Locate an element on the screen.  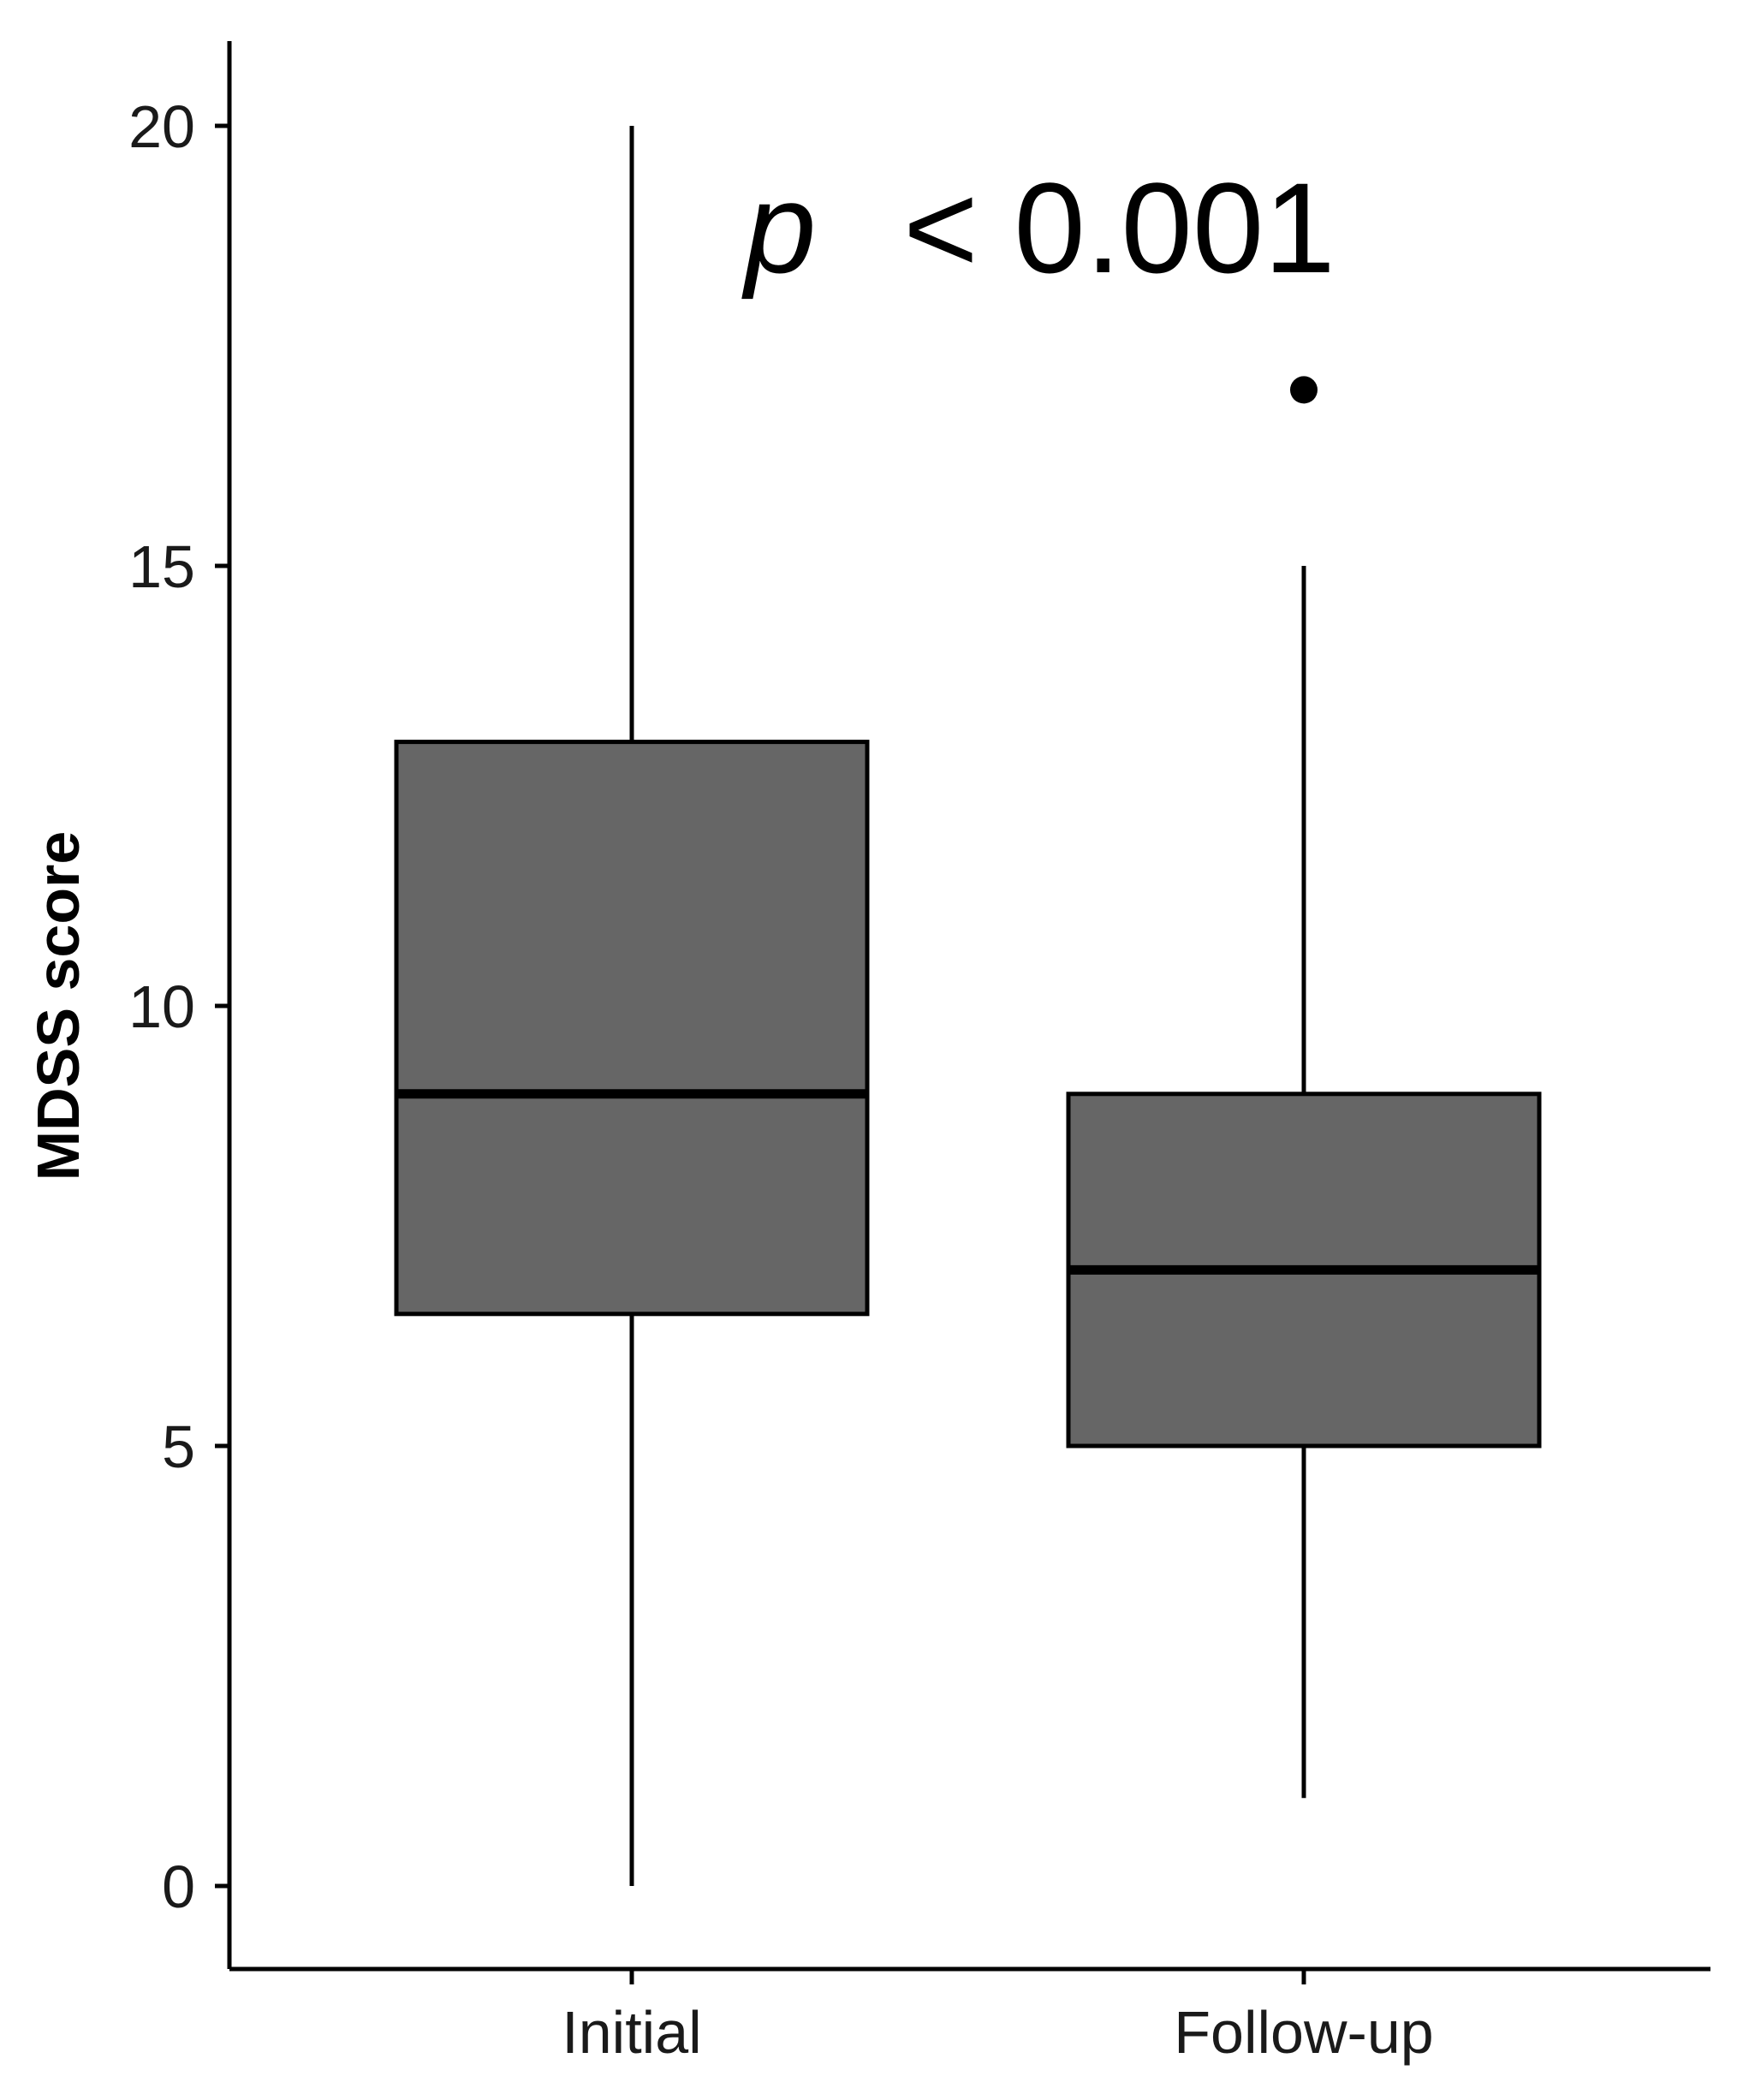
y-tick-label: 20 is located at coordinates (161, 126).